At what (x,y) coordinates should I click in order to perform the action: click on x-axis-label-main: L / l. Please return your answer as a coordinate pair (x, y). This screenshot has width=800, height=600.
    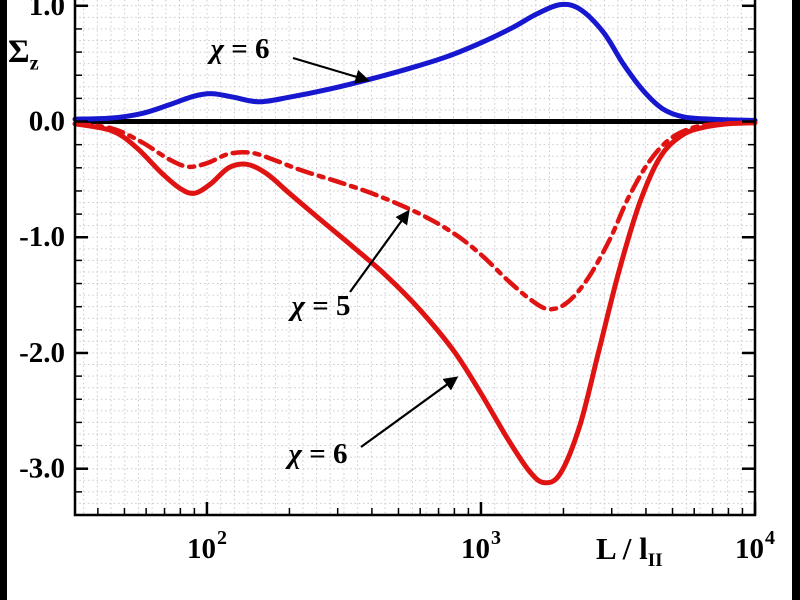
    Looking at the image, I should click on (622, 548).